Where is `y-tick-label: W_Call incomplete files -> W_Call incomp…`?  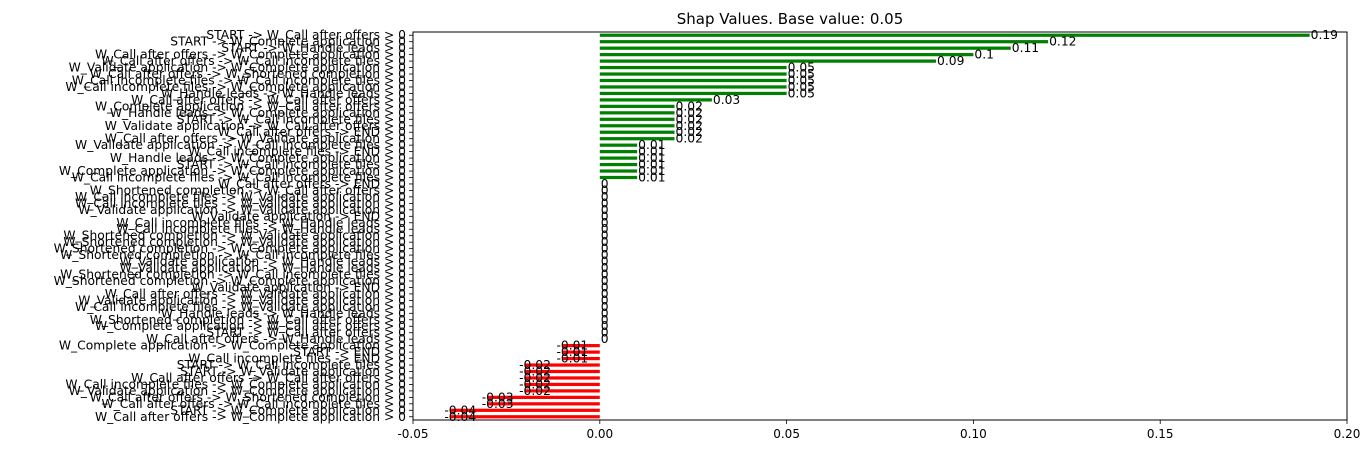
y-tick-label: W_Call incomplete files -> W_Call incomp… is located at coordinates (239, 178).